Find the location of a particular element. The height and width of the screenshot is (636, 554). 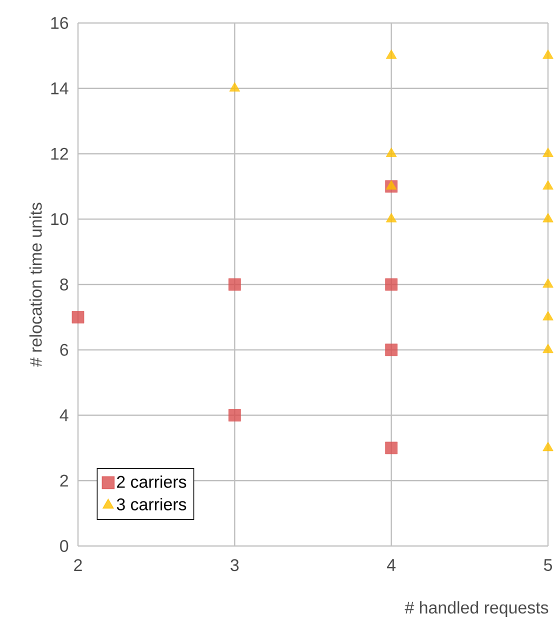

y-tick-label: 10 is located at coordinates (59, 219).